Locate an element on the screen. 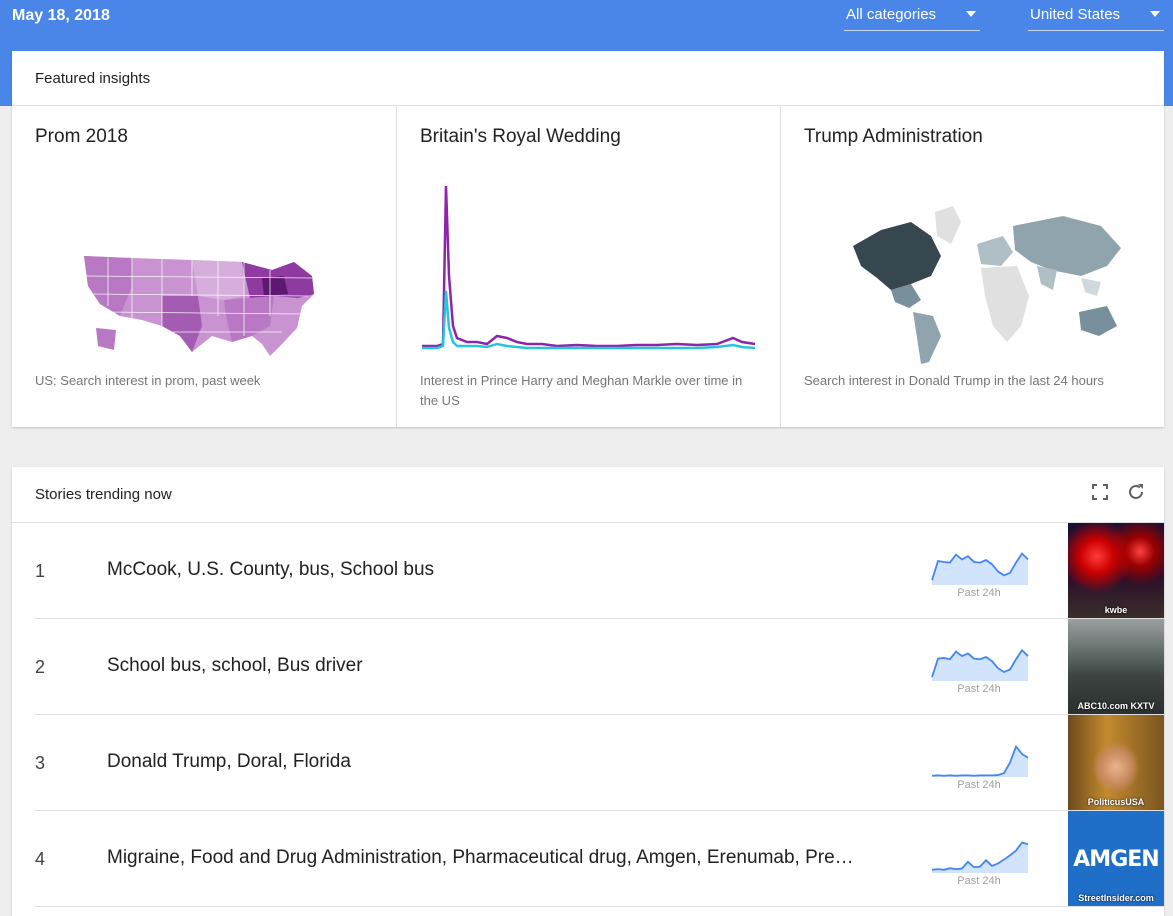  category-dropdown-label: All categories is located at coordinates (891, 14).